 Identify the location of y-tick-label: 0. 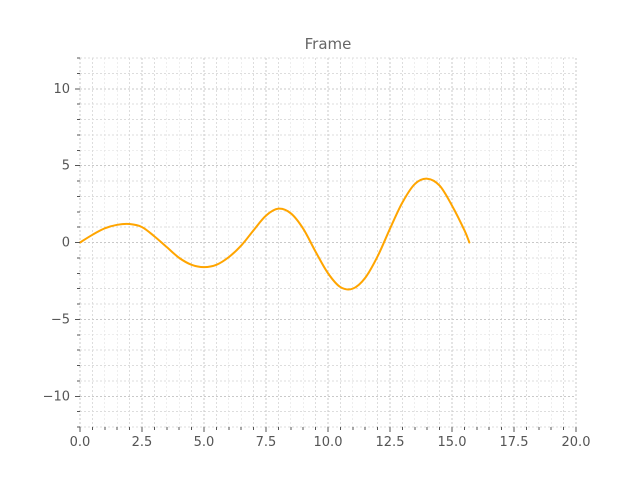
(66, 243).